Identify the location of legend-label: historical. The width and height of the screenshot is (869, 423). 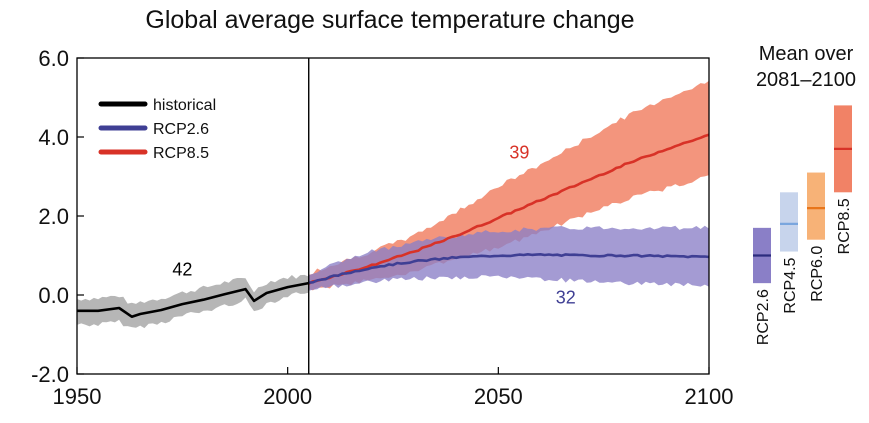
(184, 105).